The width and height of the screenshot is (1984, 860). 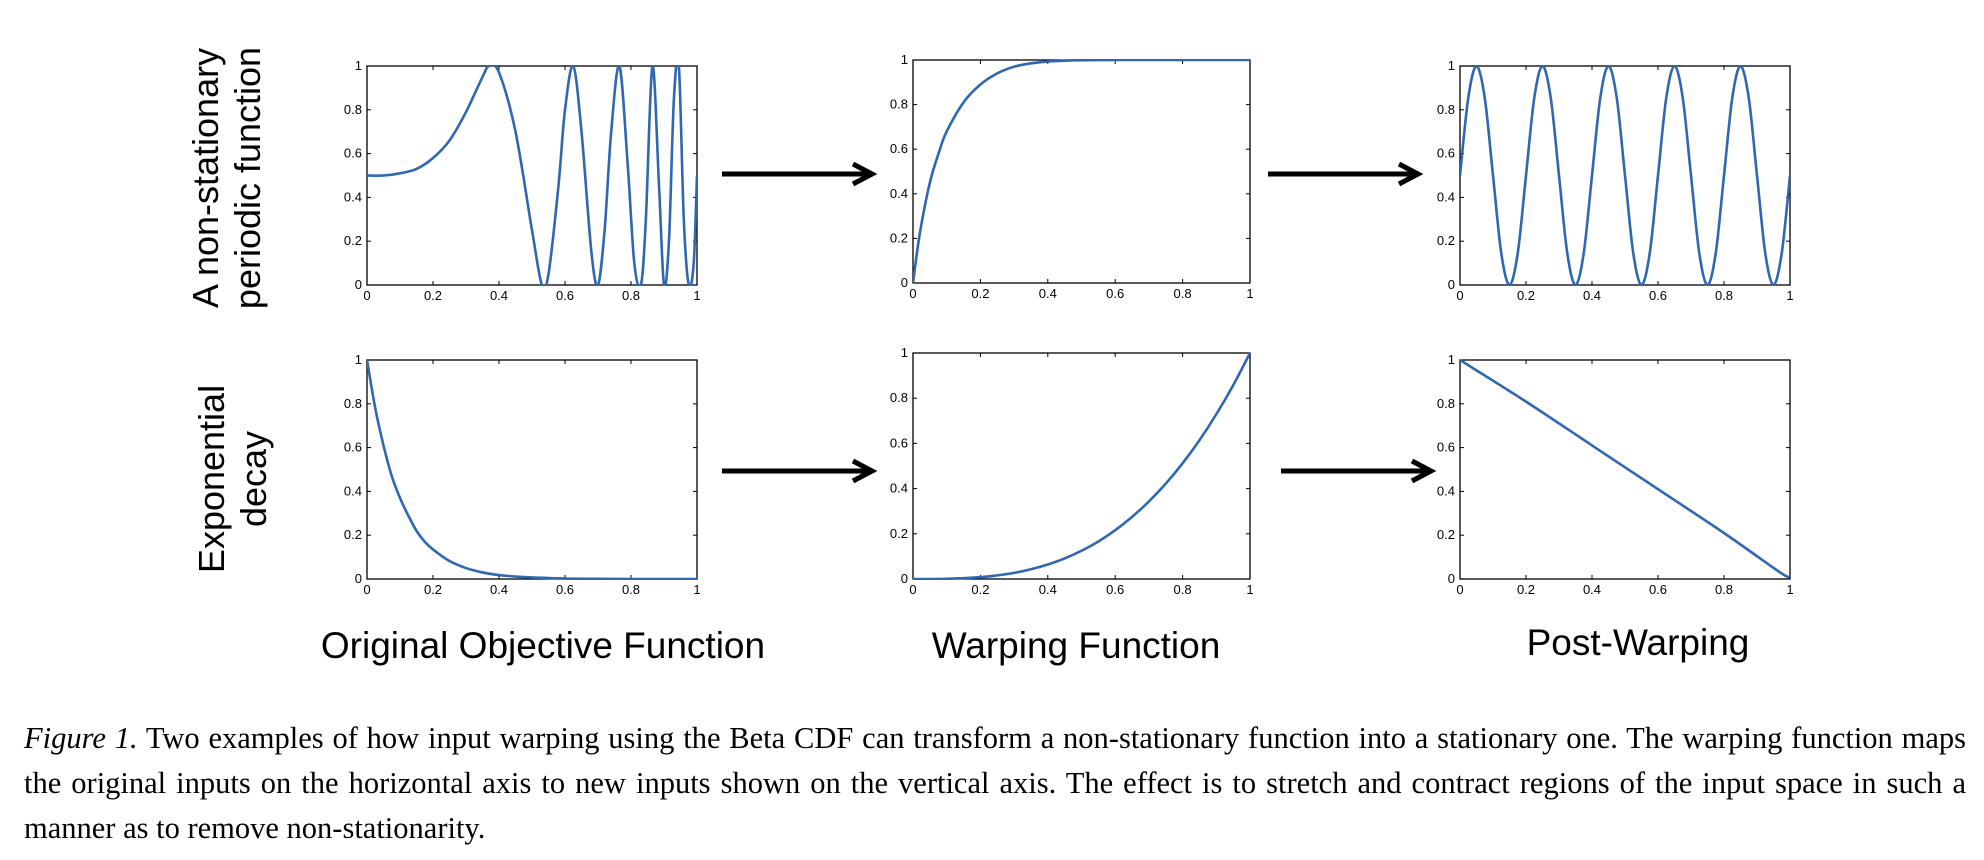 I want to click on row-label-decay: Exponential decay, so click(x=232, y=479).